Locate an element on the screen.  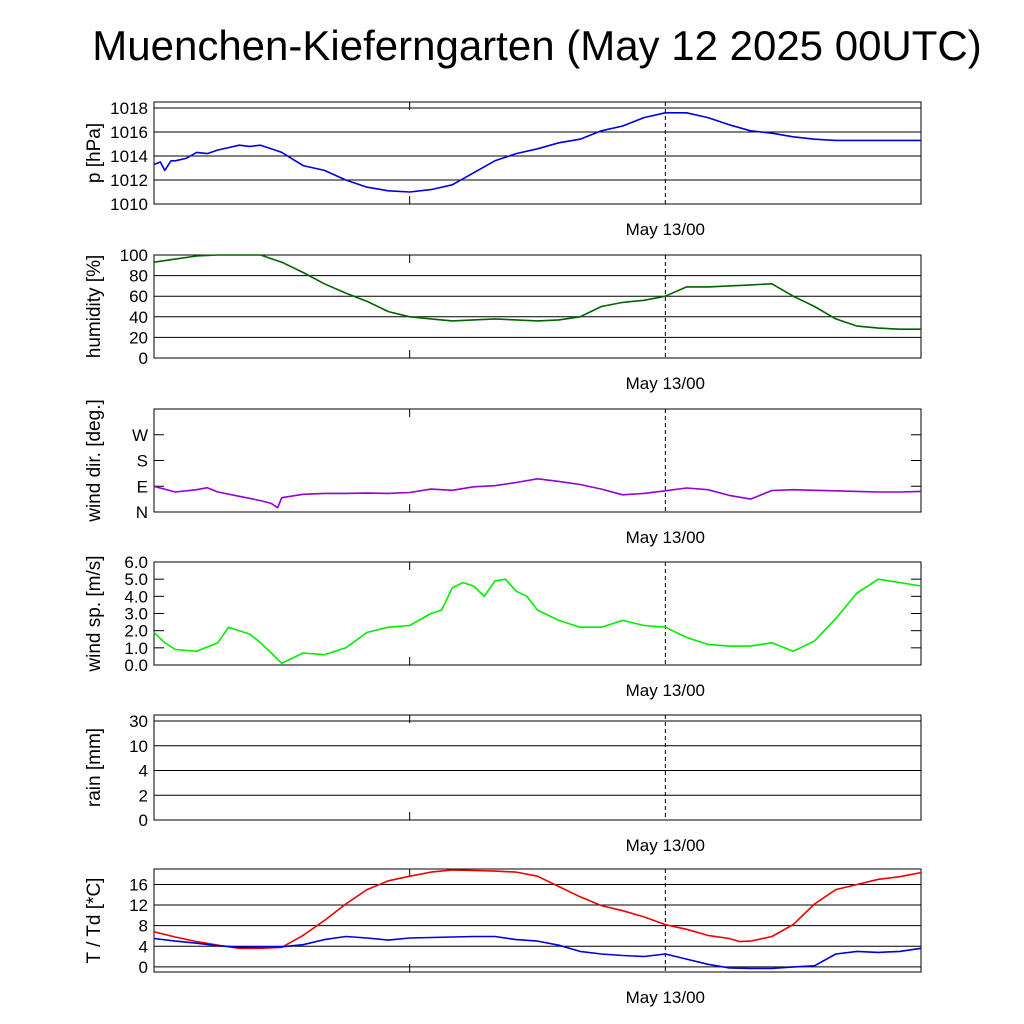
y-axis-label: rain [mm] is located at coordinates (94, 767).